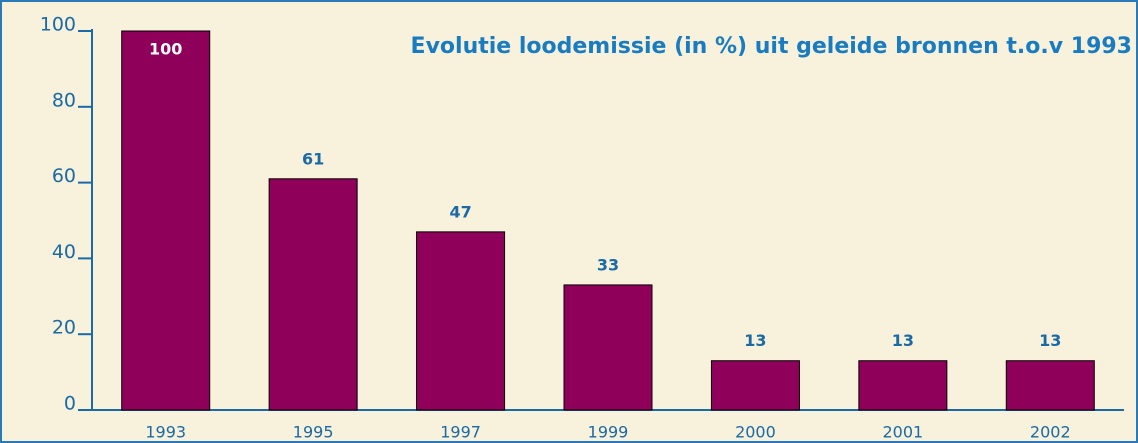 This screenshot has width=1138, height=443. Describe the element at coordinates (313, 158) in the screenshot. I see `value-label: 61` at that location.